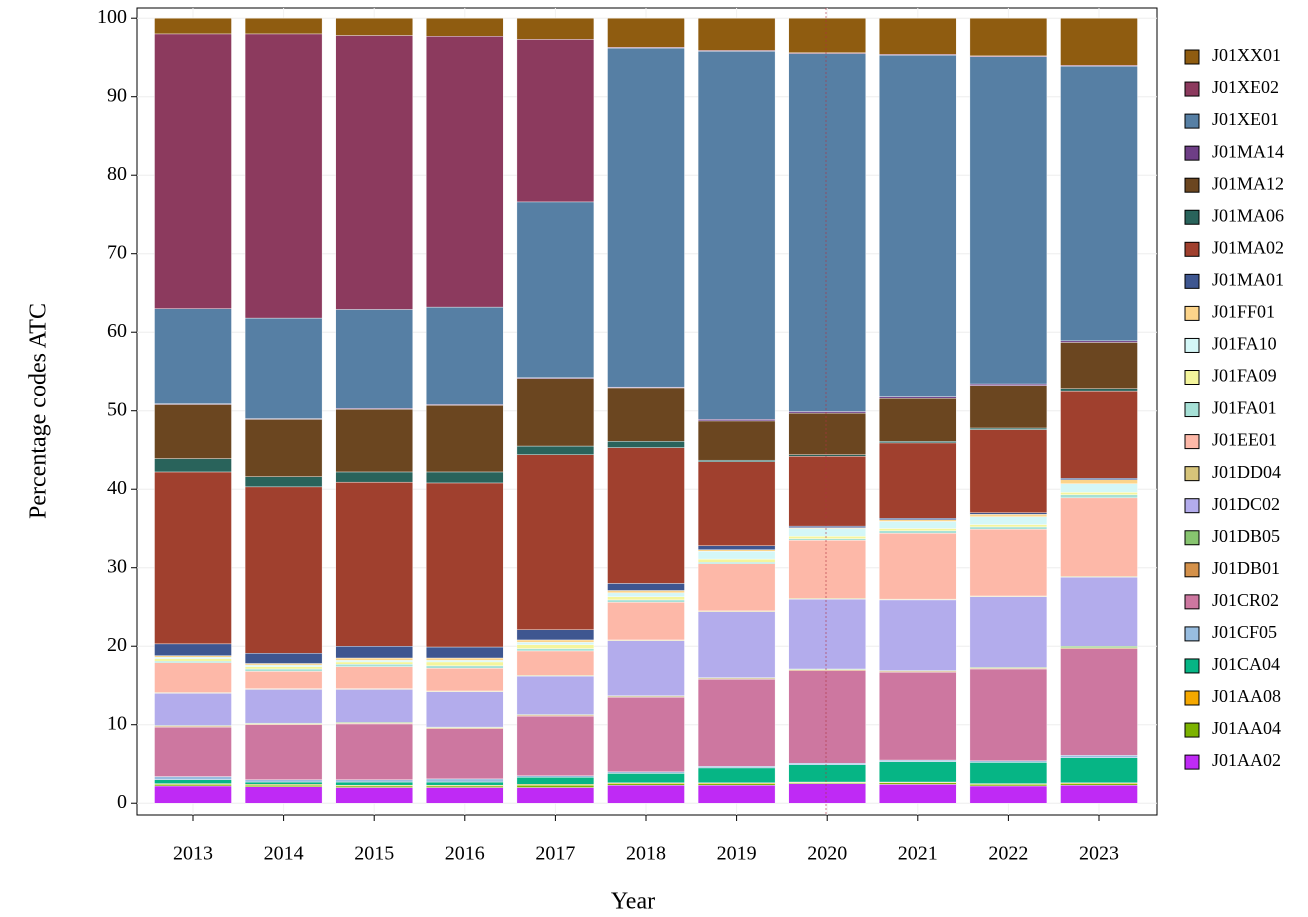 This screenshot has width=1308, height=917. What do you see at coordinates (39, 411) in the screenshot?
I see `y-axis-title: Percentage codes ATC` at bounding box center [39, 411].